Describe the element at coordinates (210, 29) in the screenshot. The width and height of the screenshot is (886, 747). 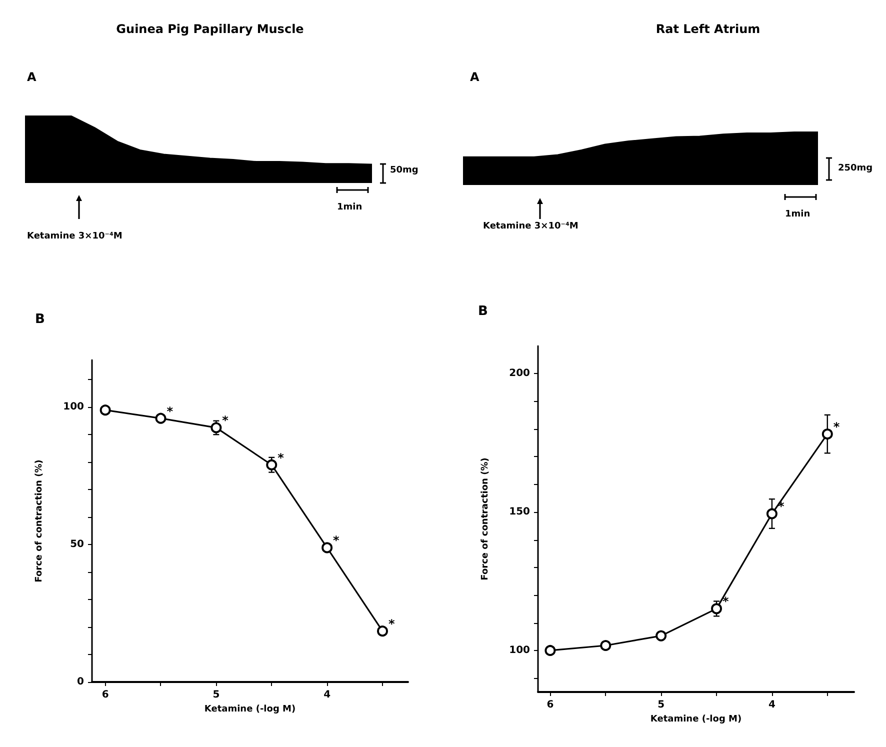
I see `chart-title: Guinea Pig Papillary Muscle` at that location.